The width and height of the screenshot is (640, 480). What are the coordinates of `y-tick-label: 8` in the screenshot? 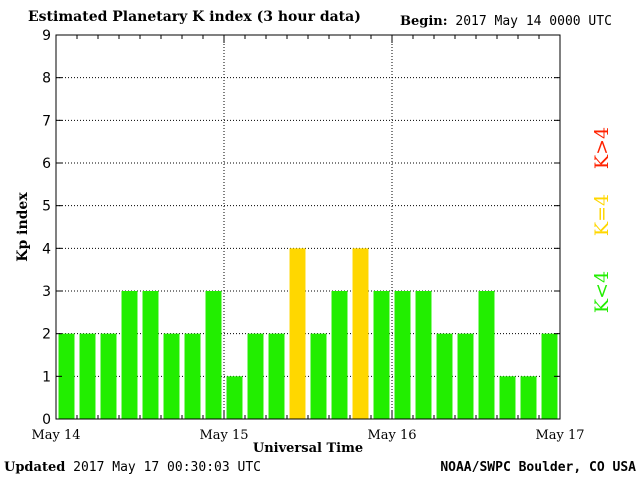 It's located at (46, 79).